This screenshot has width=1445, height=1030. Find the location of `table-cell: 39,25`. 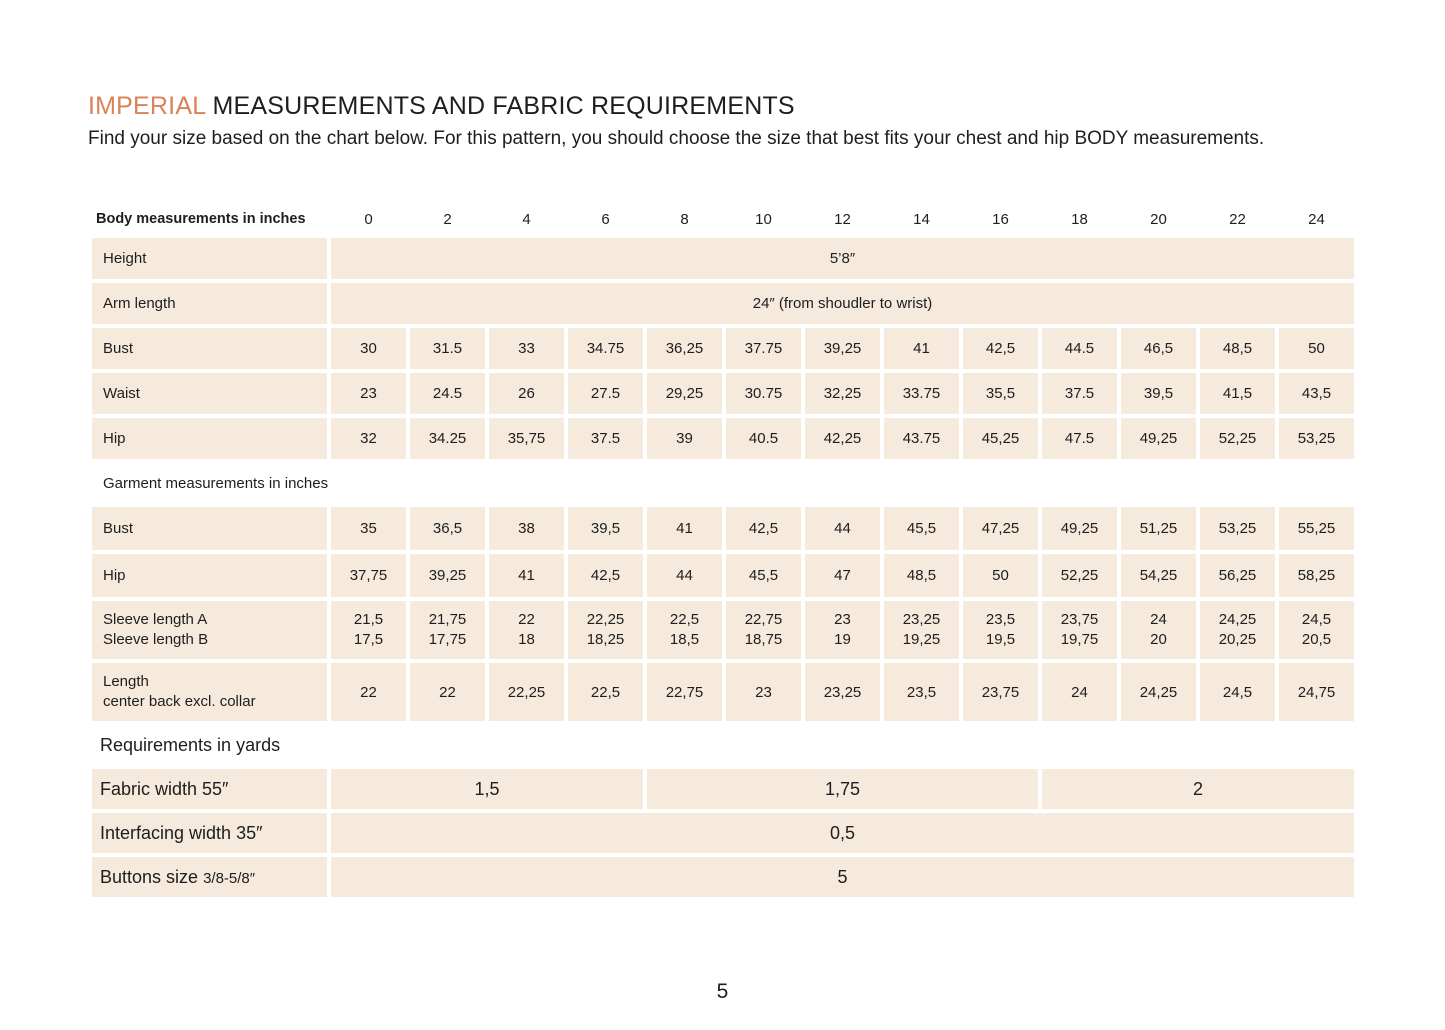

table-cell: 39,25 is located at coordinates (842, 348).